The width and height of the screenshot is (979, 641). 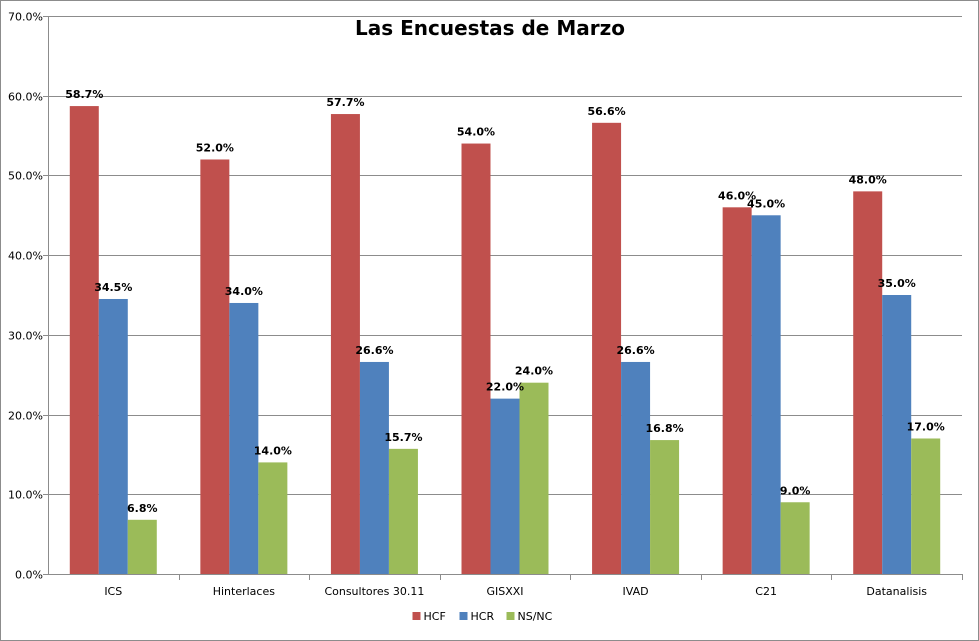 What do you see at coordinates (113, 591) in the screenshot?
I see `x-tick-label: ICS` at bounding box center [113, 591].